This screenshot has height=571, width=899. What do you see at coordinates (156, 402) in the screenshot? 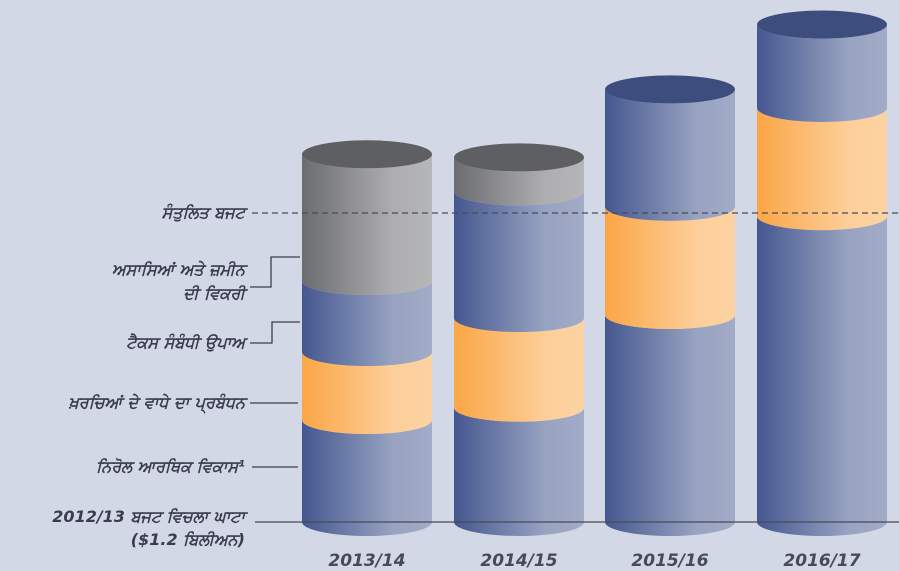
I see `series-label: ਖ਼ਰਚਿਆਂ ਦੇ ਵਾਧੇ ਦਾ ਪ੍ਰਬੰਧਨ` at bounding box center [156, 402].